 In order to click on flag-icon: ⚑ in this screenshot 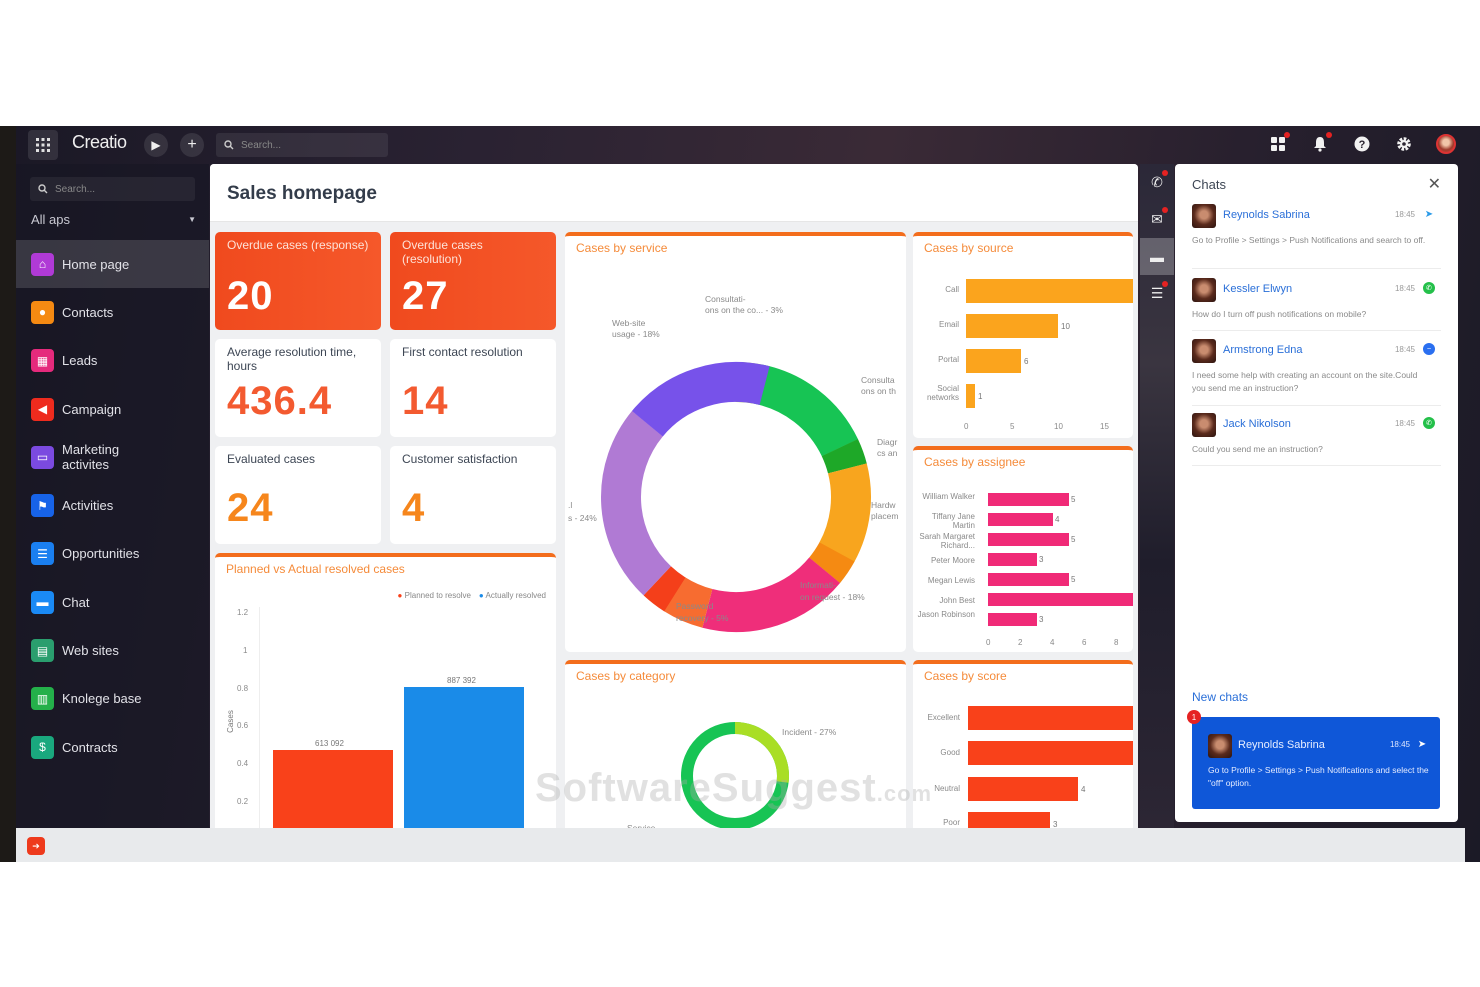, I will do `click(42, 506)`.